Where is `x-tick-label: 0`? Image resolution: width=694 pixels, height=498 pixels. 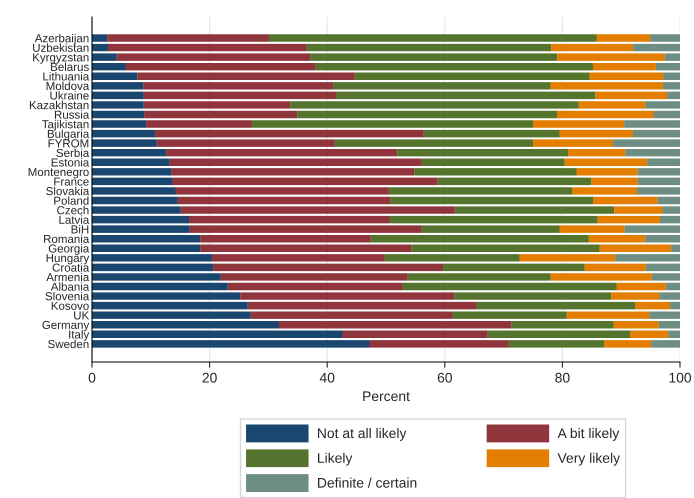
x-tick-label: 0 is located at coordinates (92, 377).